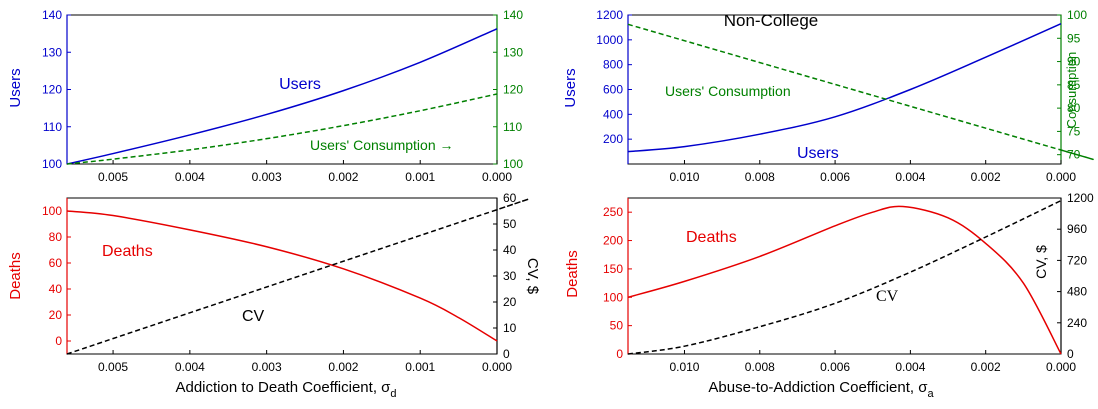 The height and width of the screenshot is (409, 1098). What do you see at coordinates (513, 90) in the screenshot?
I see `y-right-tick-label: 120` at bounding box center [513, 90].